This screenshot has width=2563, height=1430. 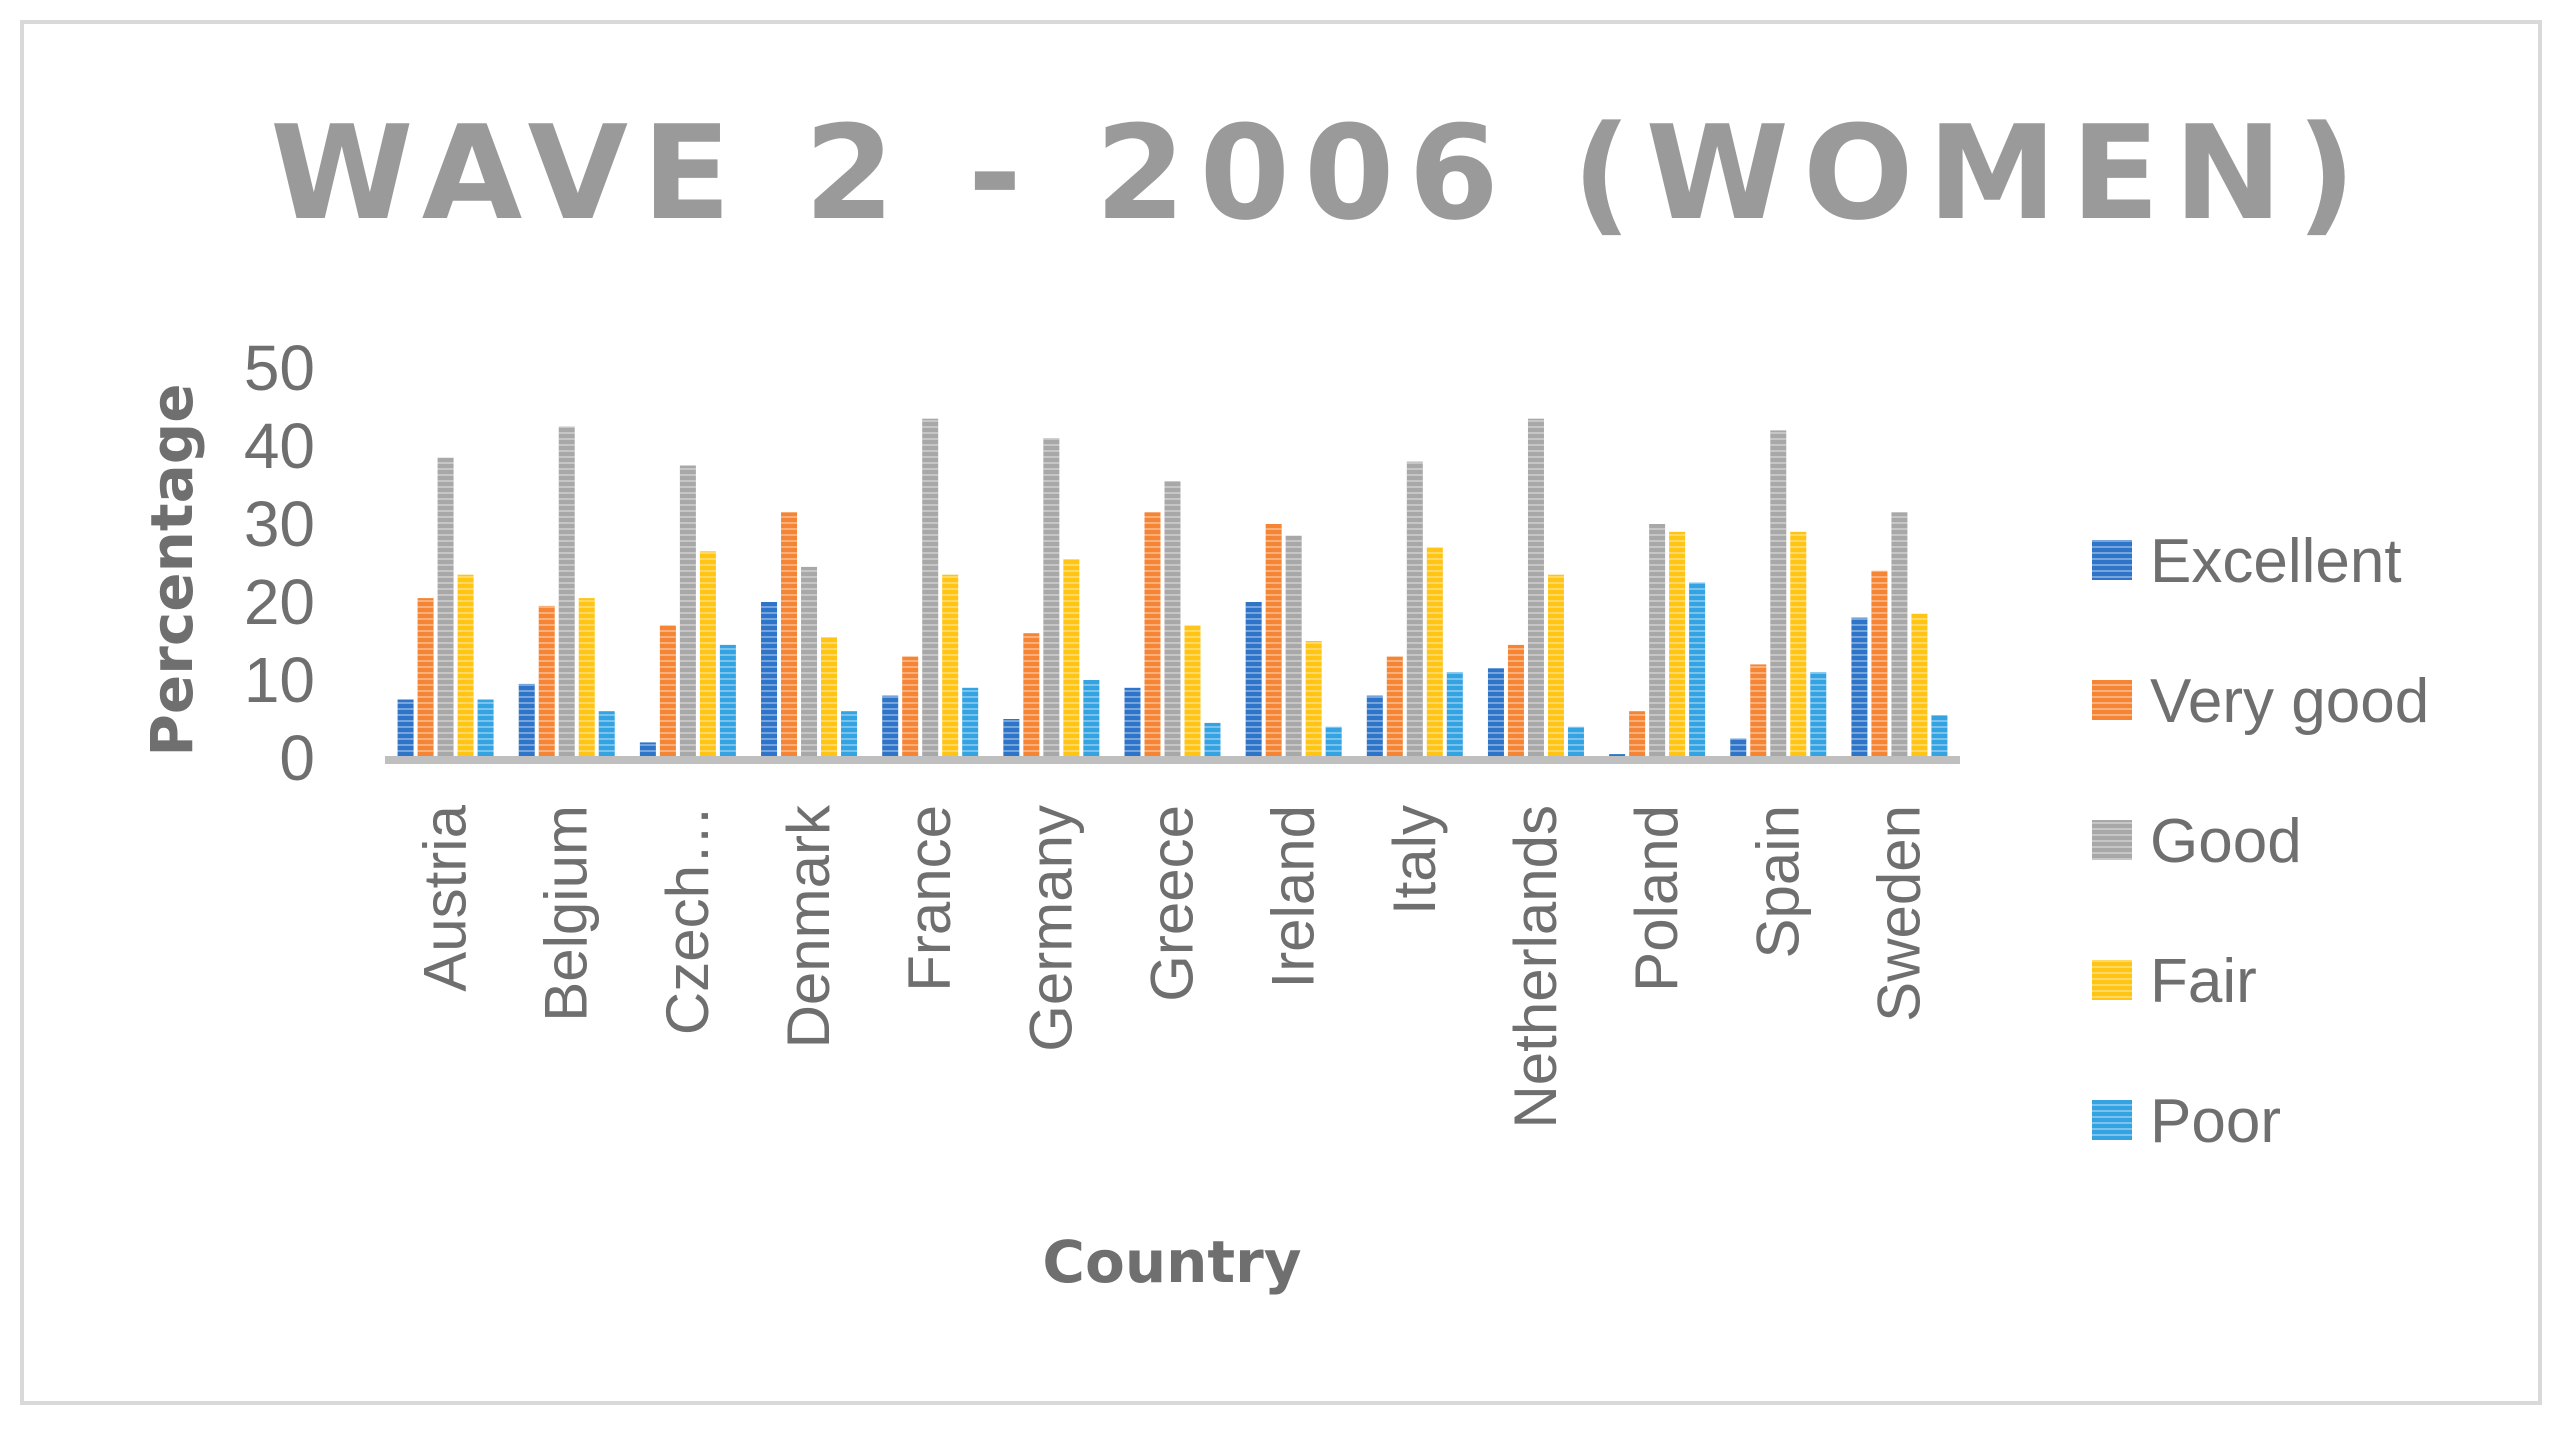 I want to click on y-tick-label-0: 0, so click(x=297, y=758).